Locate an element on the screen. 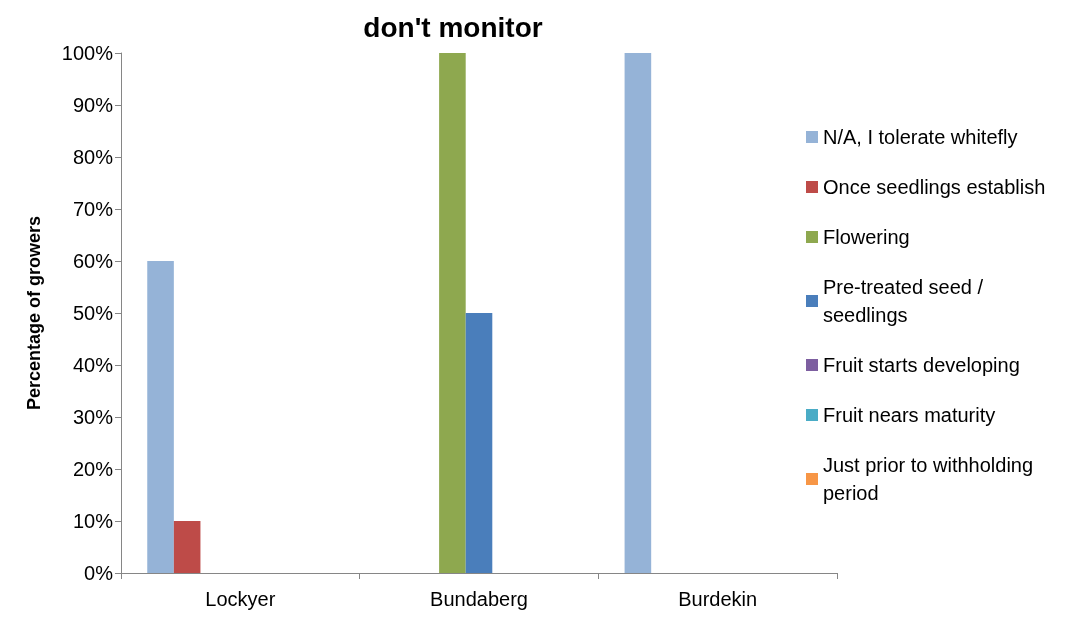  legend-label: Flowering is located at coordinates (866, 237).